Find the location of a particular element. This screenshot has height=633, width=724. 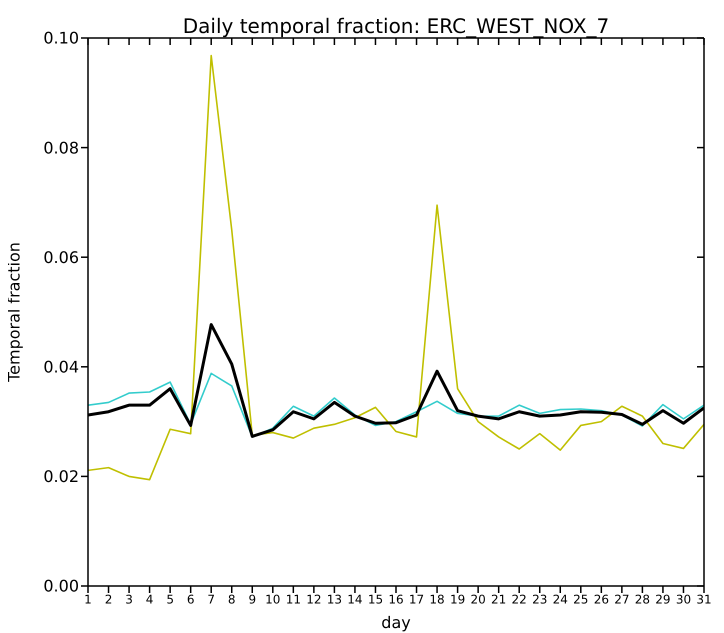

y-tick-label: 0.00 is located at coordinates (61, 586).